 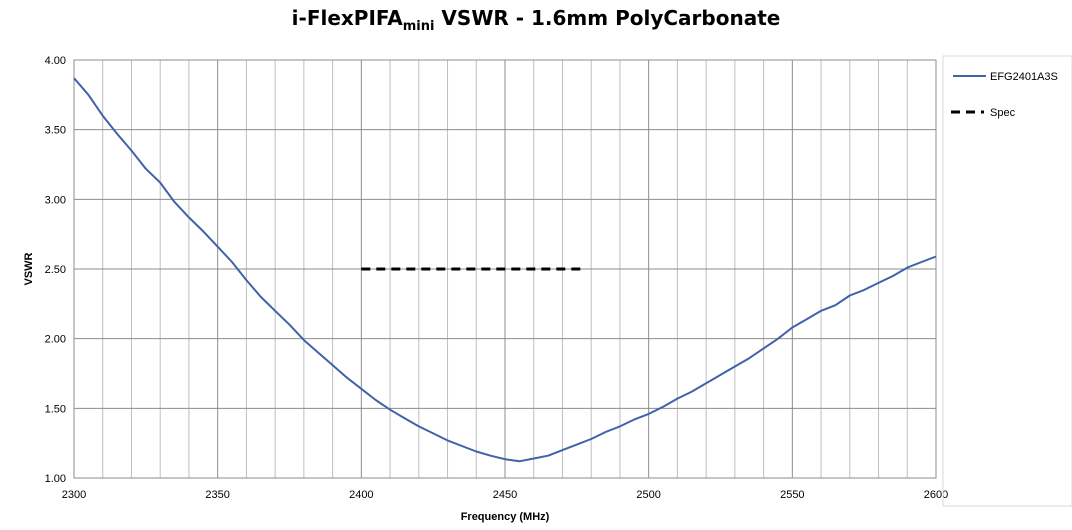 I want to click on x-tick-label: 2550, so click(x=792, y=495).